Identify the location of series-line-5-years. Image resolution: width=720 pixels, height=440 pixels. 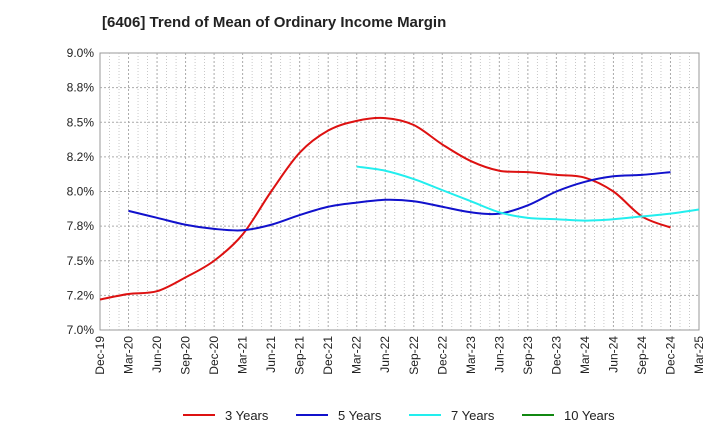
(399, 201).